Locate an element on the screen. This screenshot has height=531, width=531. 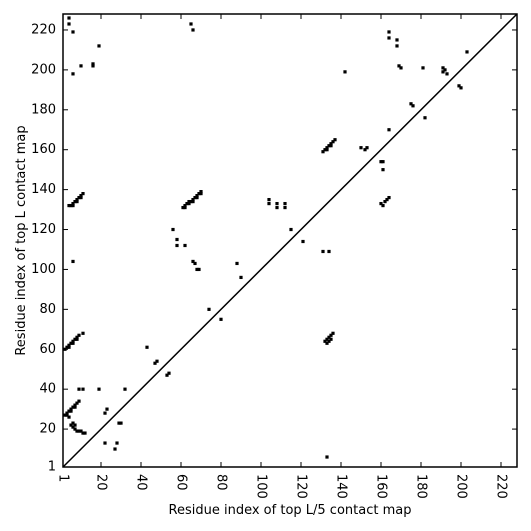
x-tick-label: 220 is located at coordinates (501, 486).